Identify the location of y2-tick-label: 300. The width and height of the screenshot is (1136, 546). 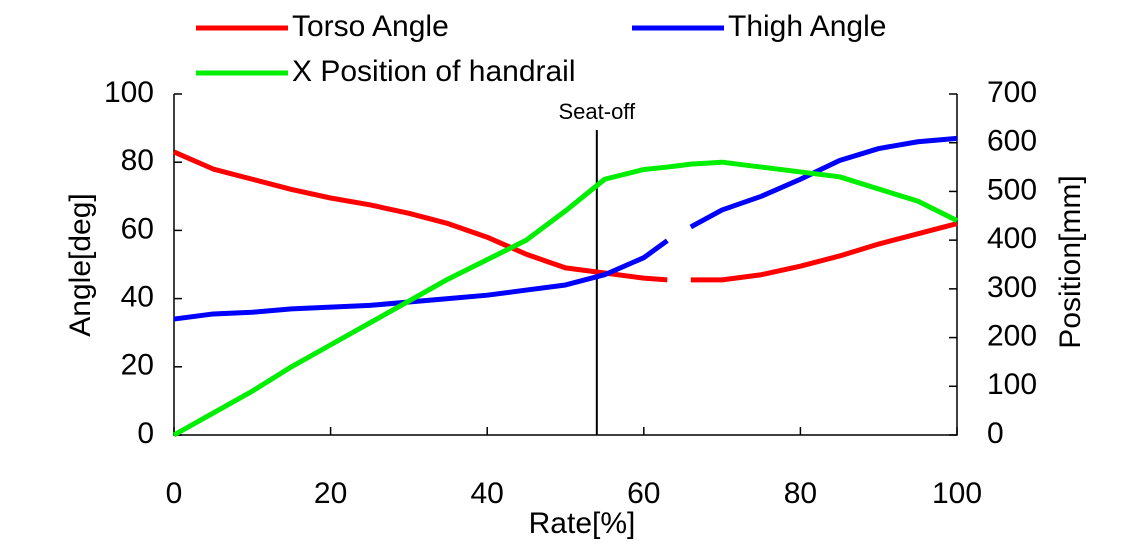
(1012, 287).